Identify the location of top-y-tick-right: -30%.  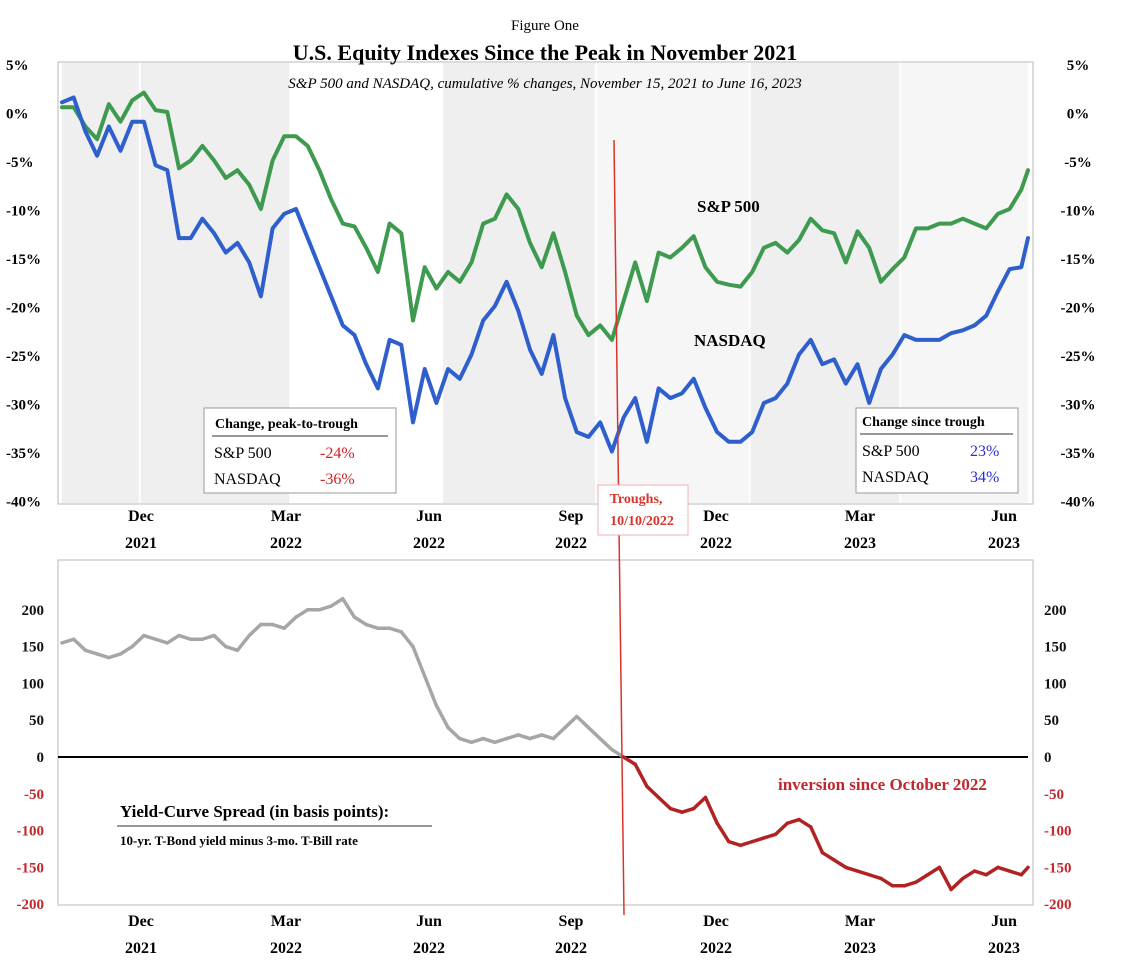
(1078, 406).